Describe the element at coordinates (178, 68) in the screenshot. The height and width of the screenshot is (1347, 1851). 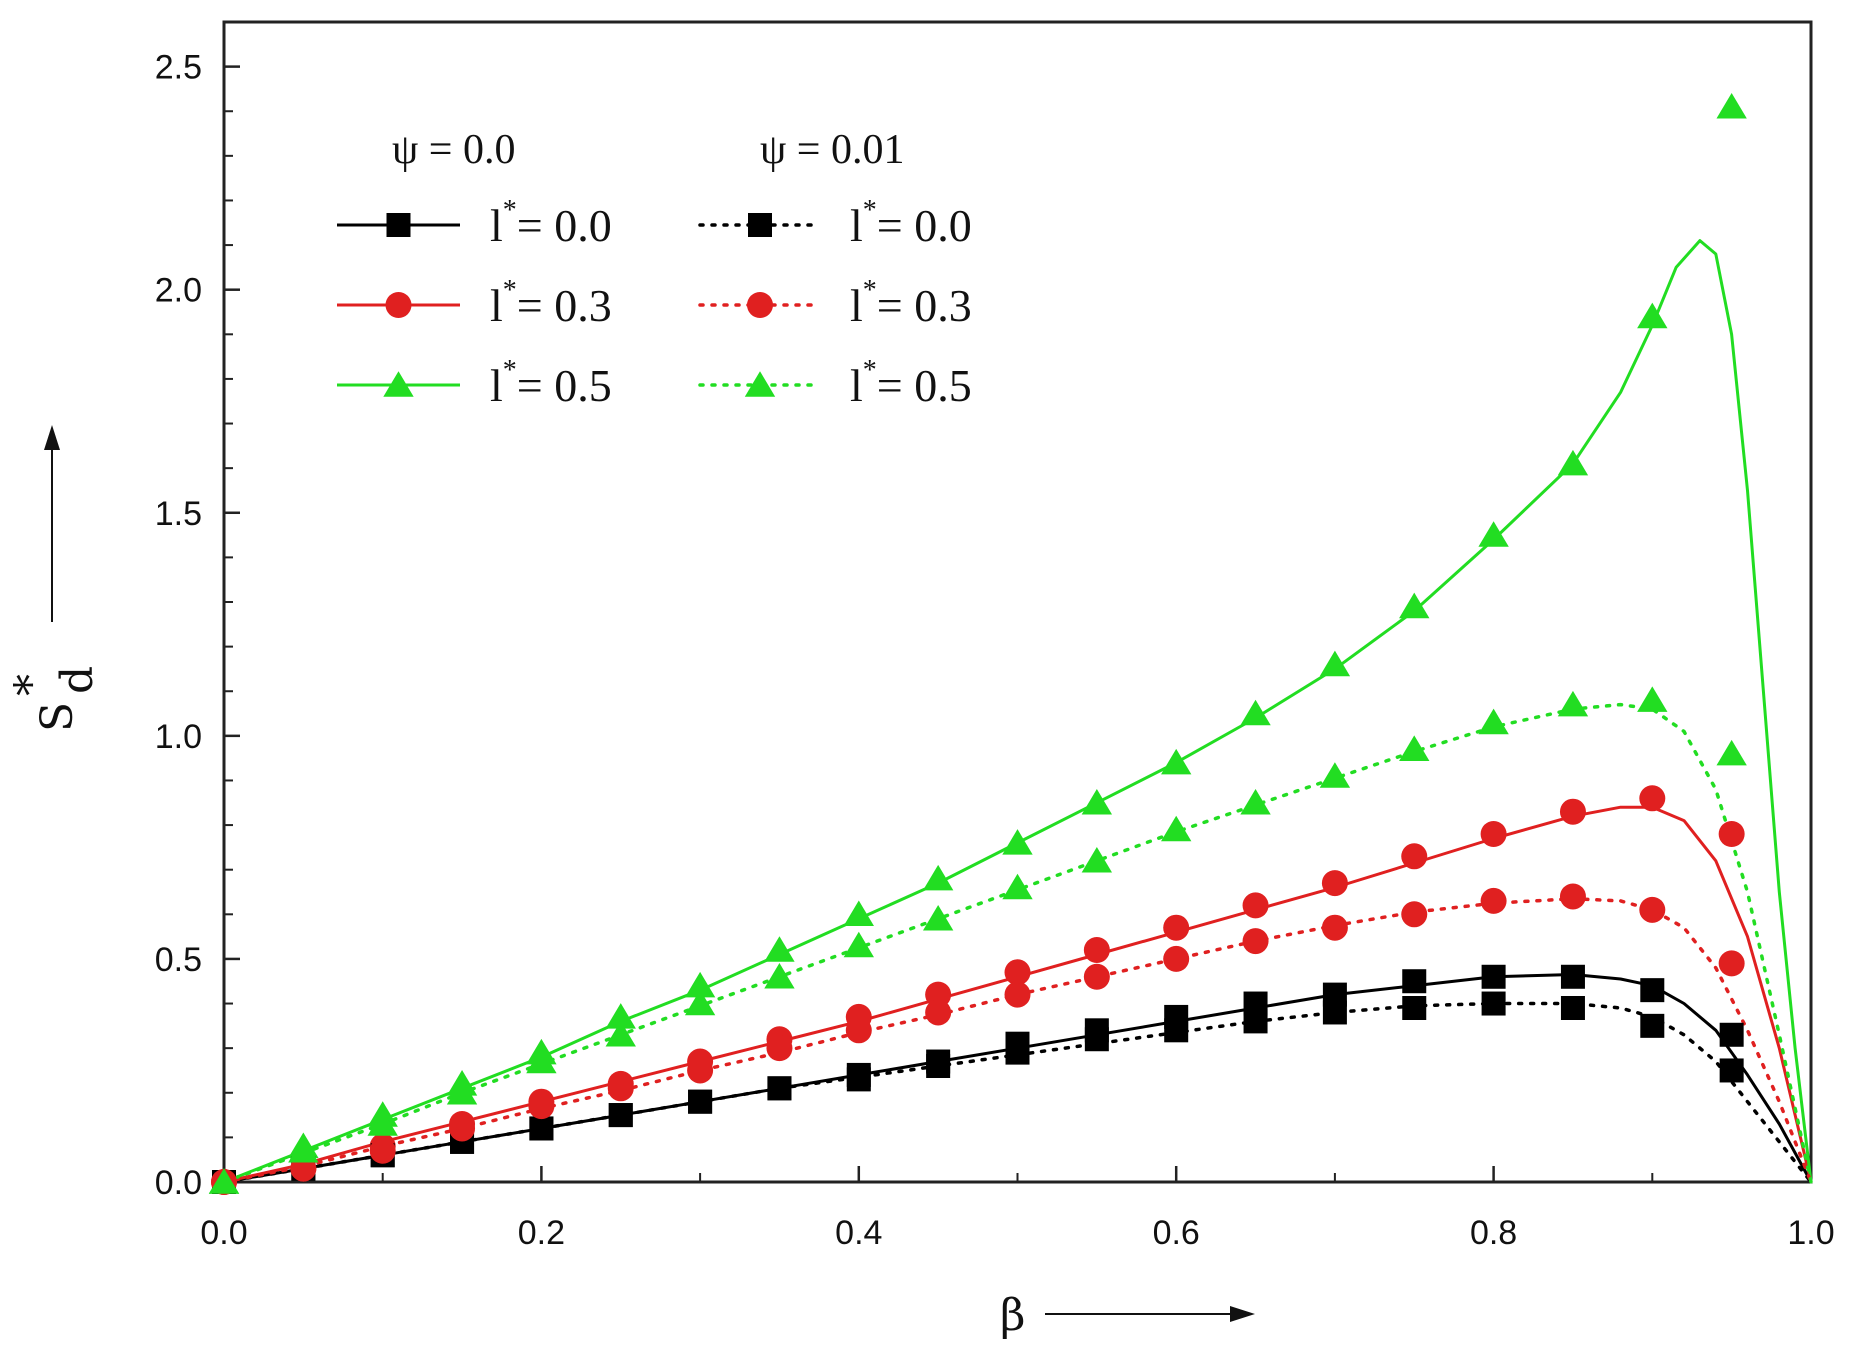
I see `y-tick-label: 2.5` at that location.